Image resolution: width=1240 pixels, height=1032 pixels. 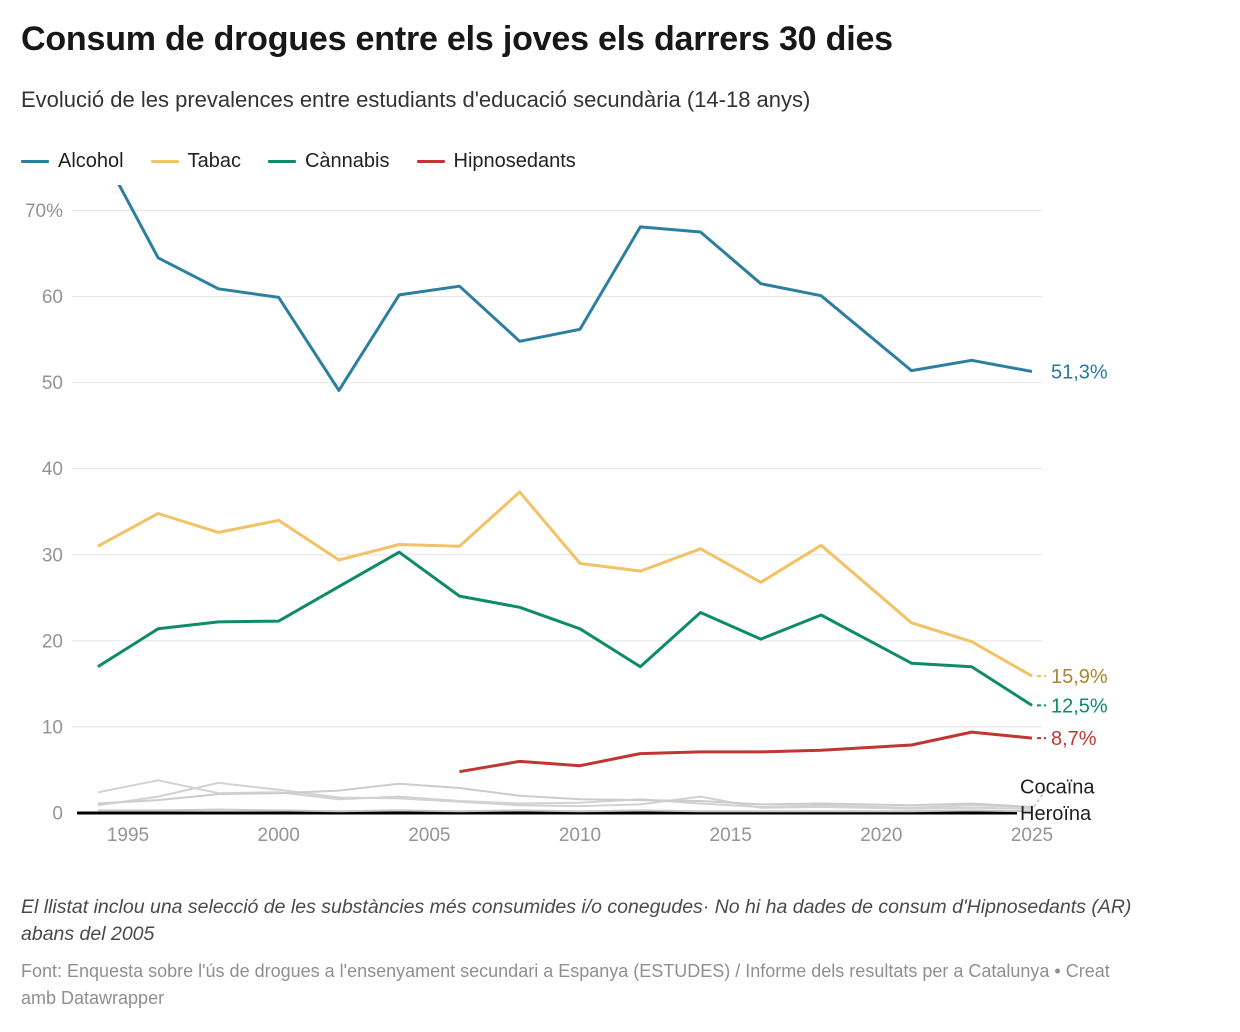 I want to click on legend-label: Hipnosedants, so click(x=514, y=161).